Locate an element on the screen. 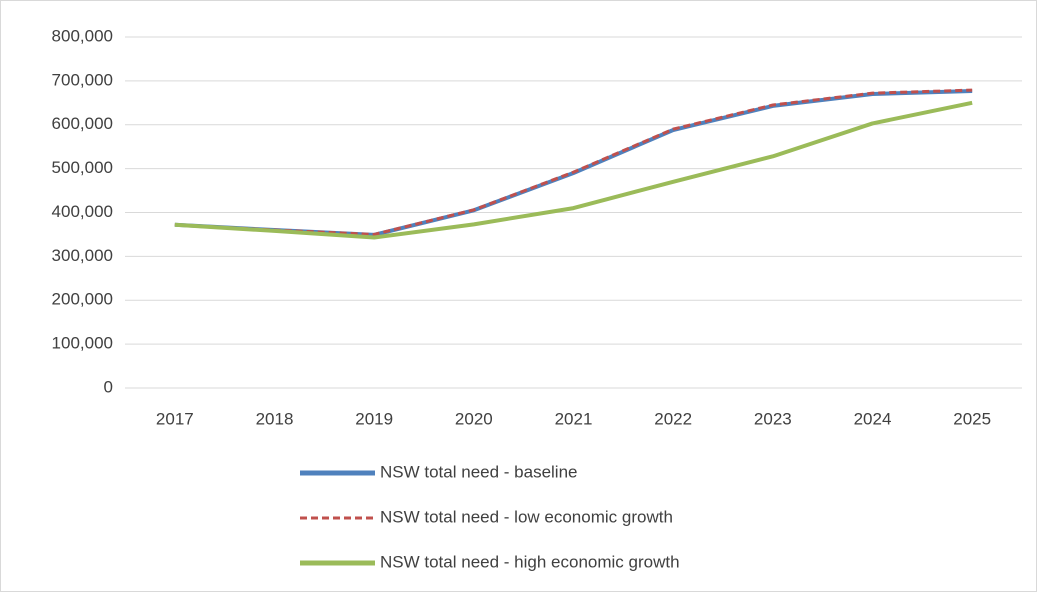 The height and width of the screenshot is (592, 1037). y-tick-label: 500,000 is located at coordinates (82, 167).